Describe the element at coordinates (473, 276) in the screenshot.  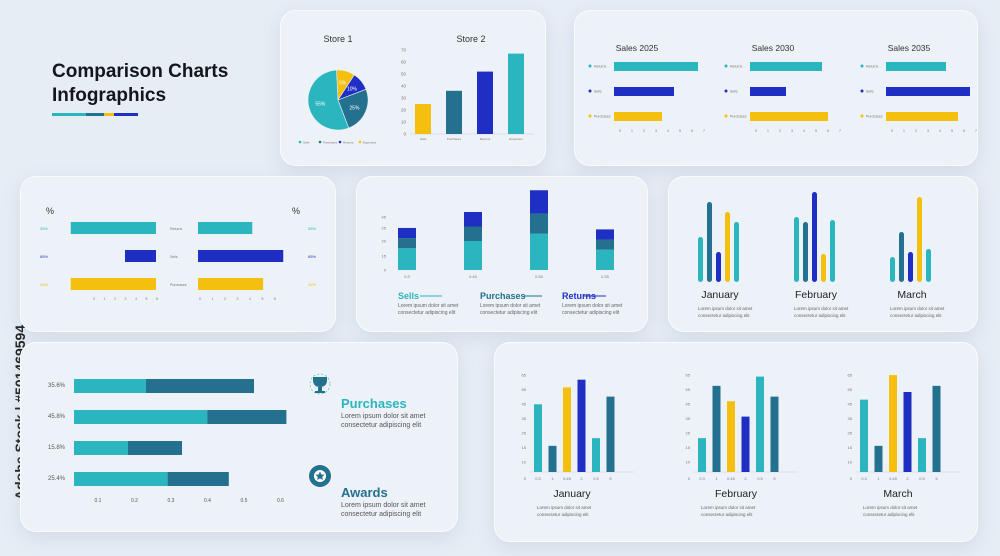
I see `stacked-xtick: 0.45` at that location.